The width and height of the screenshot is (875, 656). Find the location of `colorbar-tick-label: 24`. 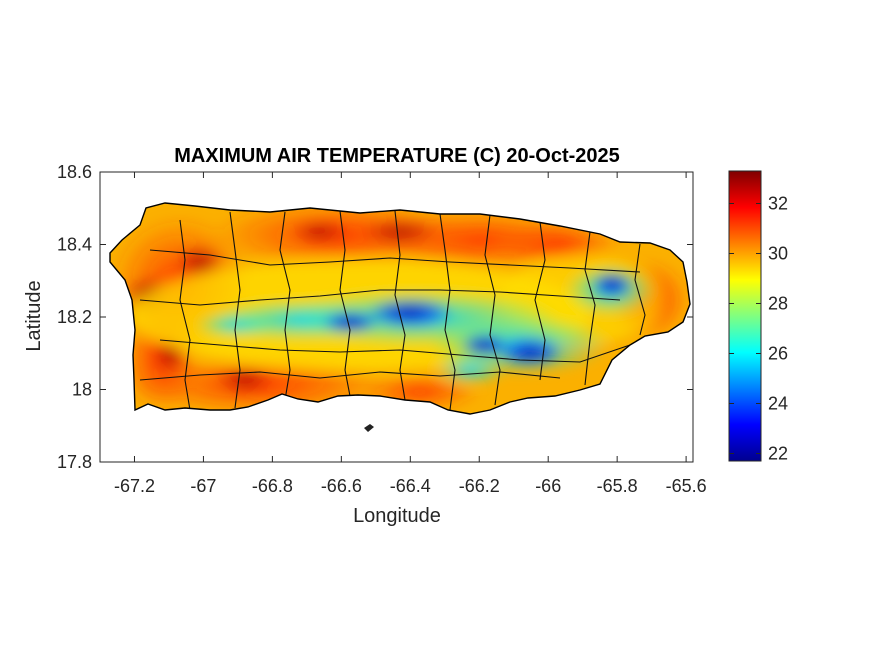

colorbar-tick-label: 24 is located at coordinates (778, 404).